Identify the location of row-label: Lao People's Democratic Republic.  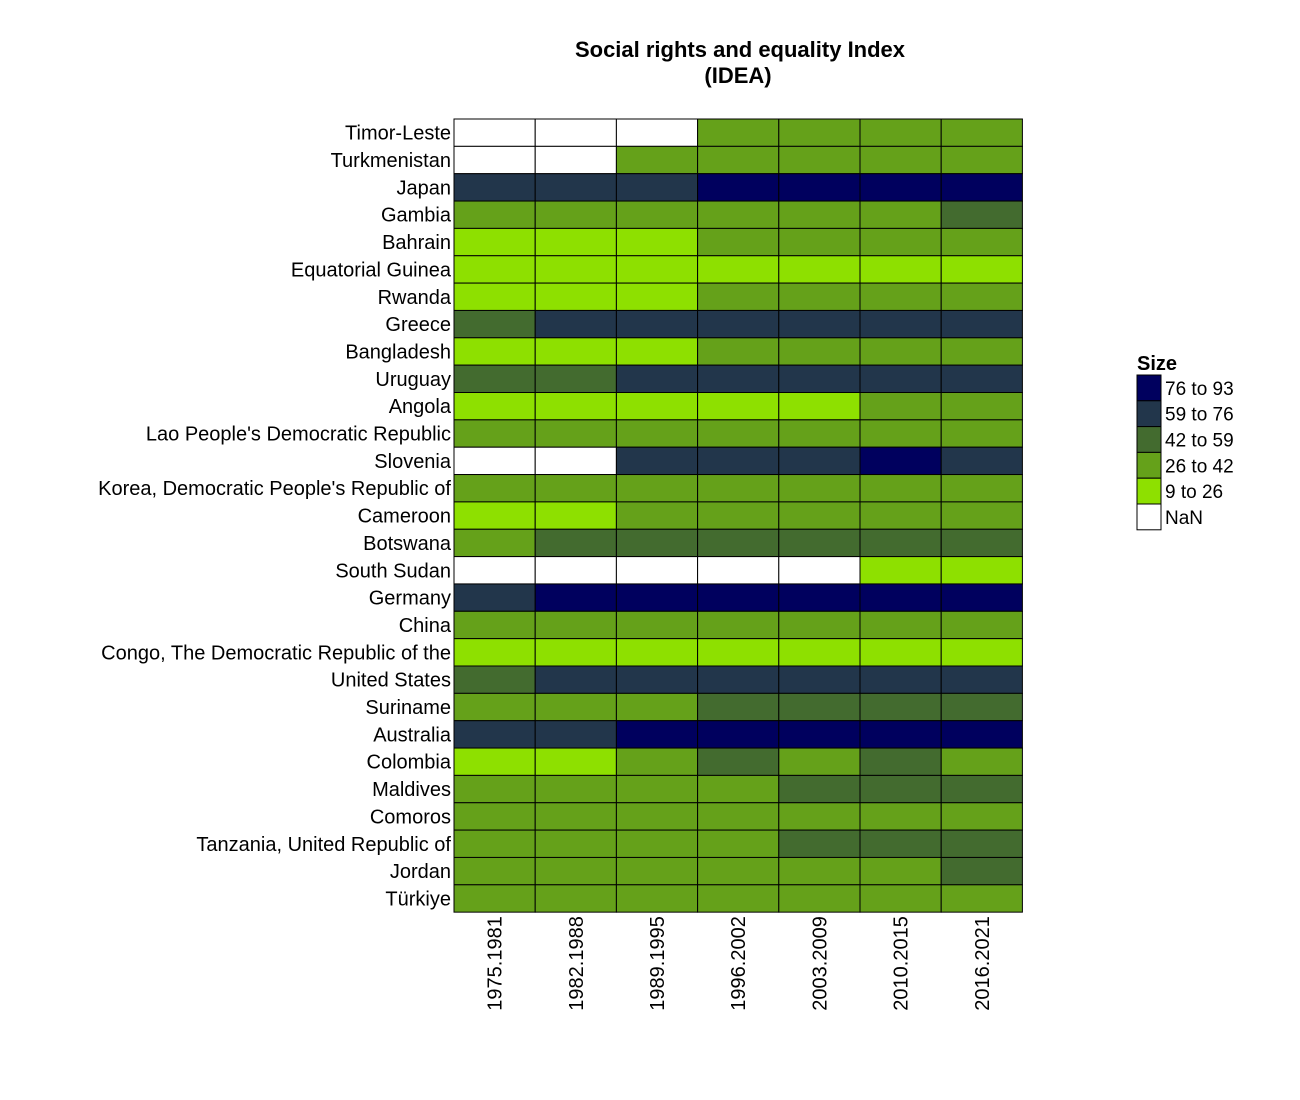
(298, 435).